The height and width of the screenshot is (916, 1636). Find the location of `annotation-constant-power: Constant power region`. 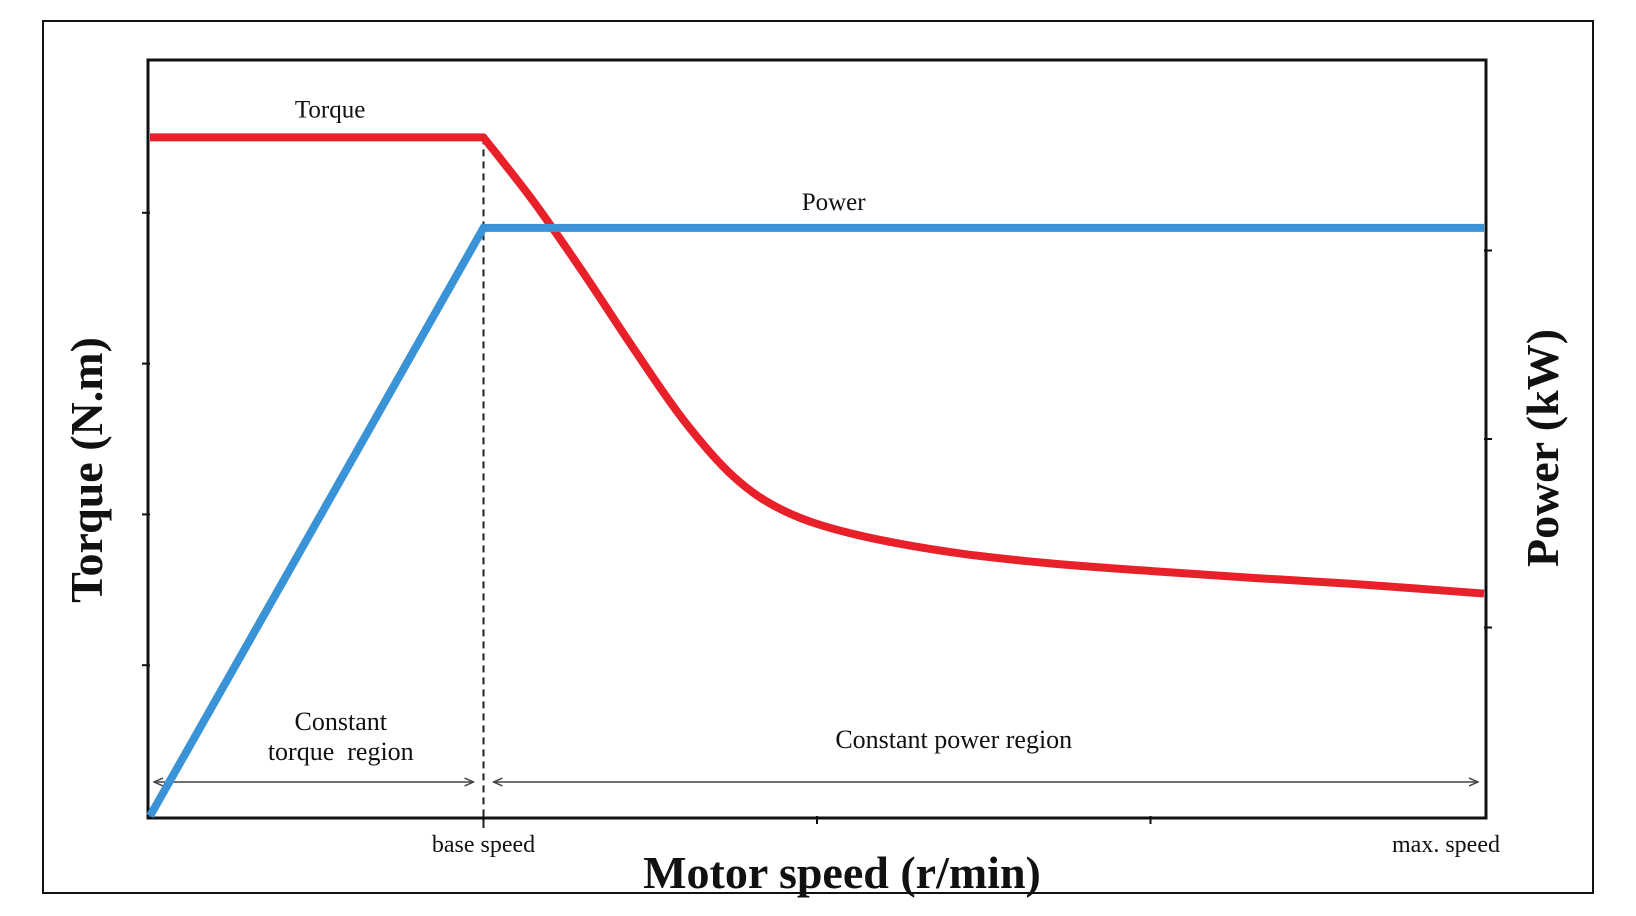

annotation-constant-power: Constant power region is located at coordinates (953, 739).